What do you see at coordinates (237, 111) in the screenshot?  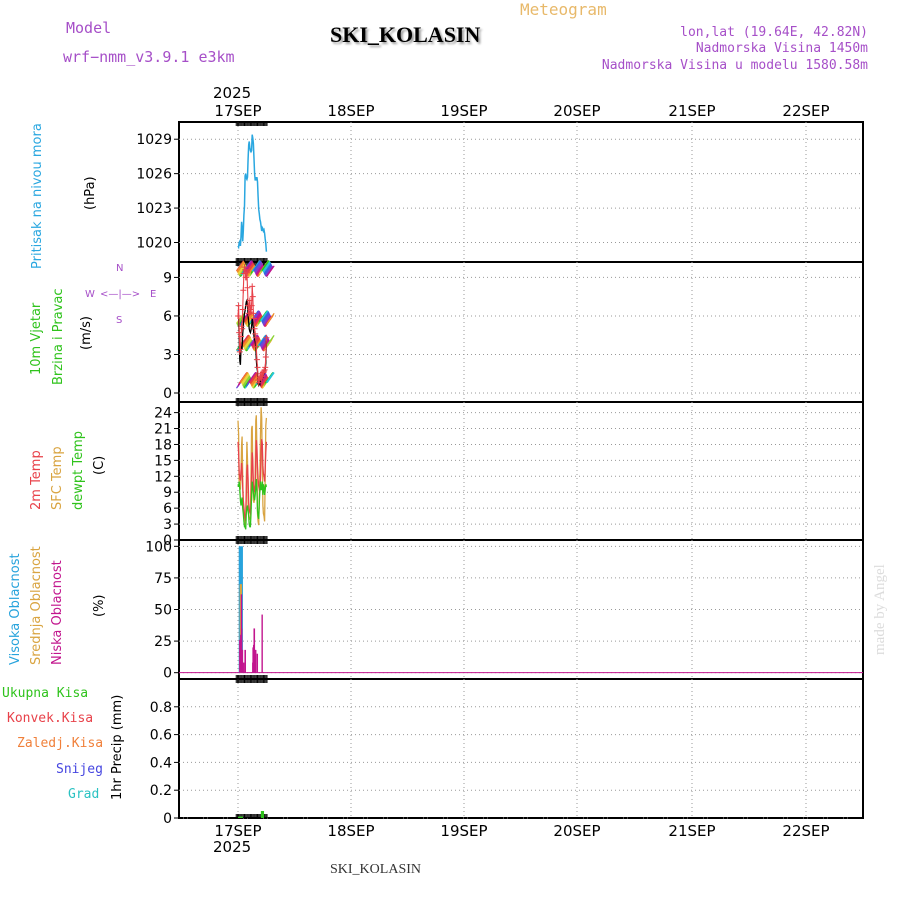 I see `x-day-label-top: 17SEP` at bounding box center [237, 111].